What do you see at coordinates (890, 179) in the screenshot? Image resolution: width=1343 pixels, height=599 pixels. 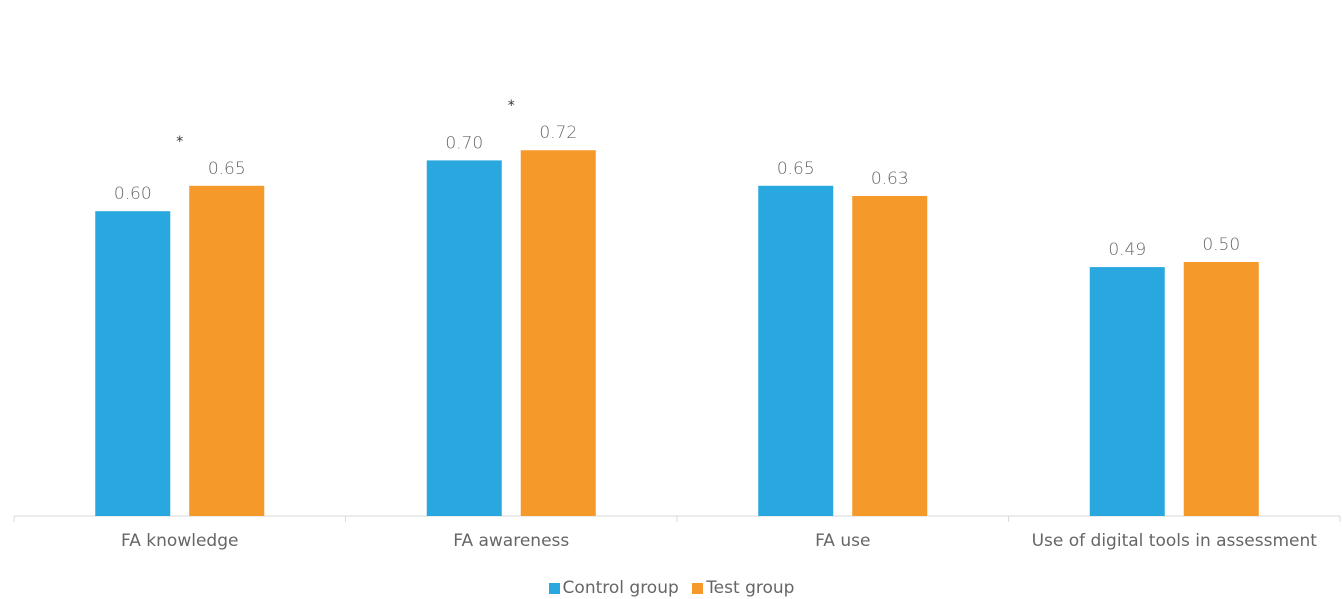 I see `data-label: 0.63` at bounding box center [890, 179].